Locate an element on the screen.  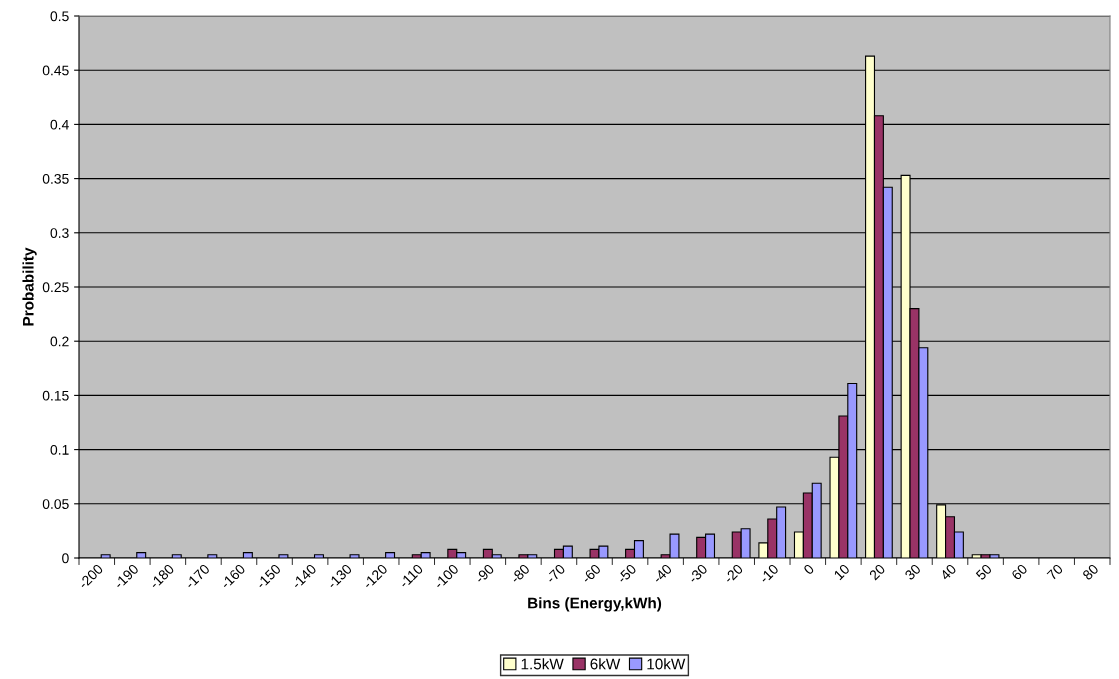
y-tick-label: 0.05 is located at coordinates (55, 504).